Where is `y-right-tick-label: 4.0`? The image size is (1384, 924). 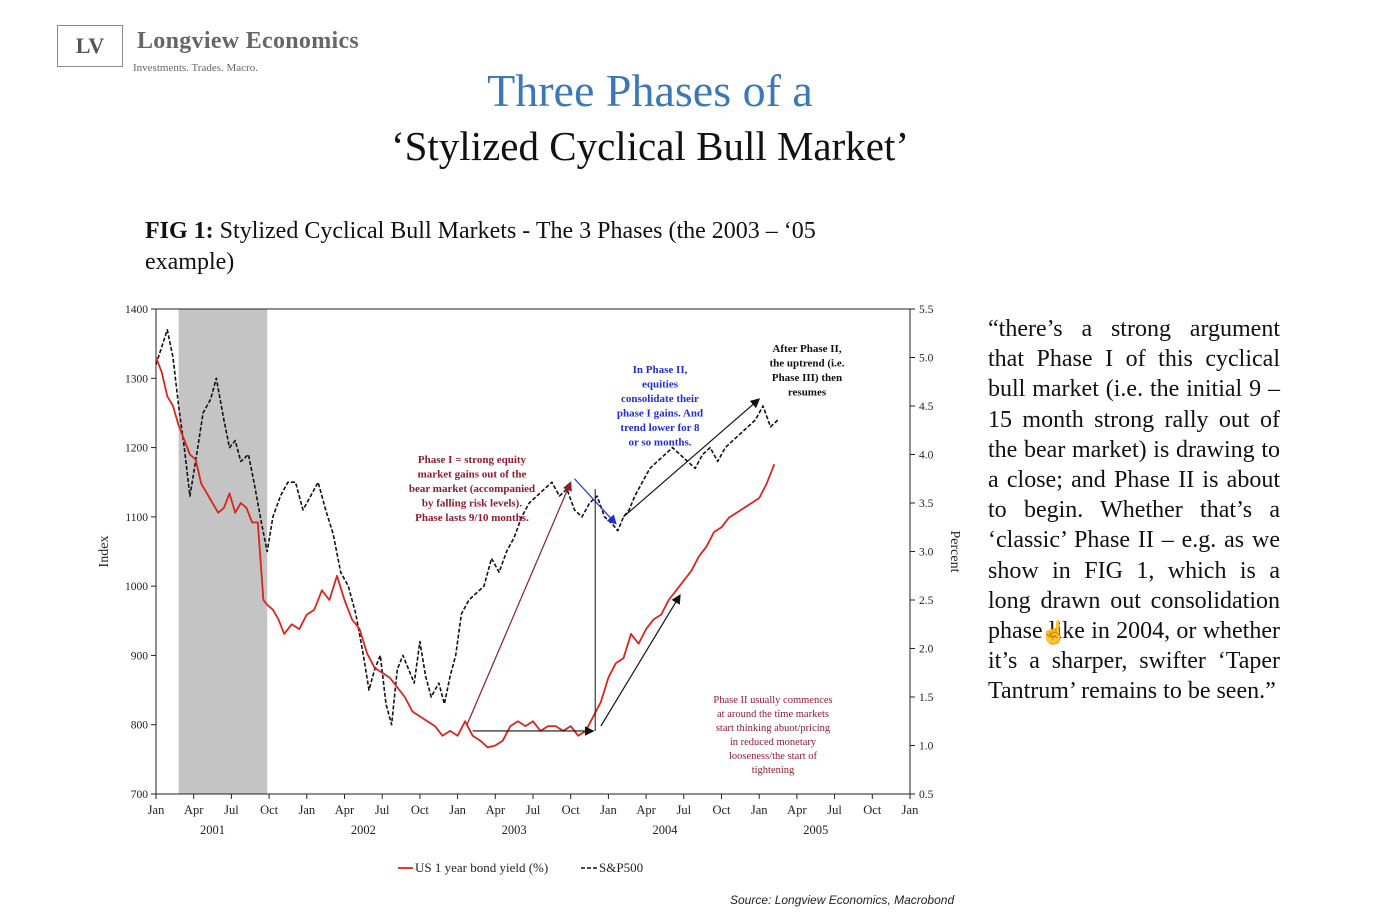 y-right-tick-label: 4.0 is located at coordinates (926, 456).